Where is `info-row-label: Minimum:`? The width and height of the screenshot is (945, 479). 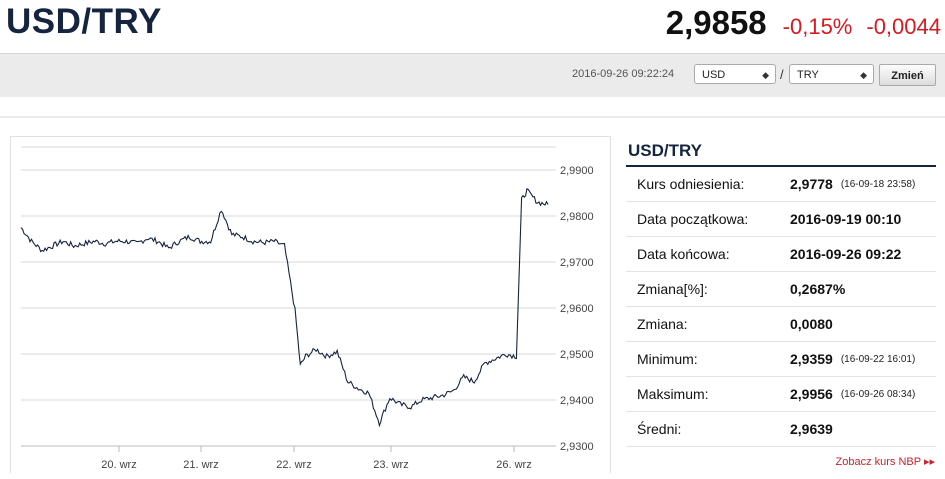 info-row-label: Minimum: is located at coordinates (667, 359).